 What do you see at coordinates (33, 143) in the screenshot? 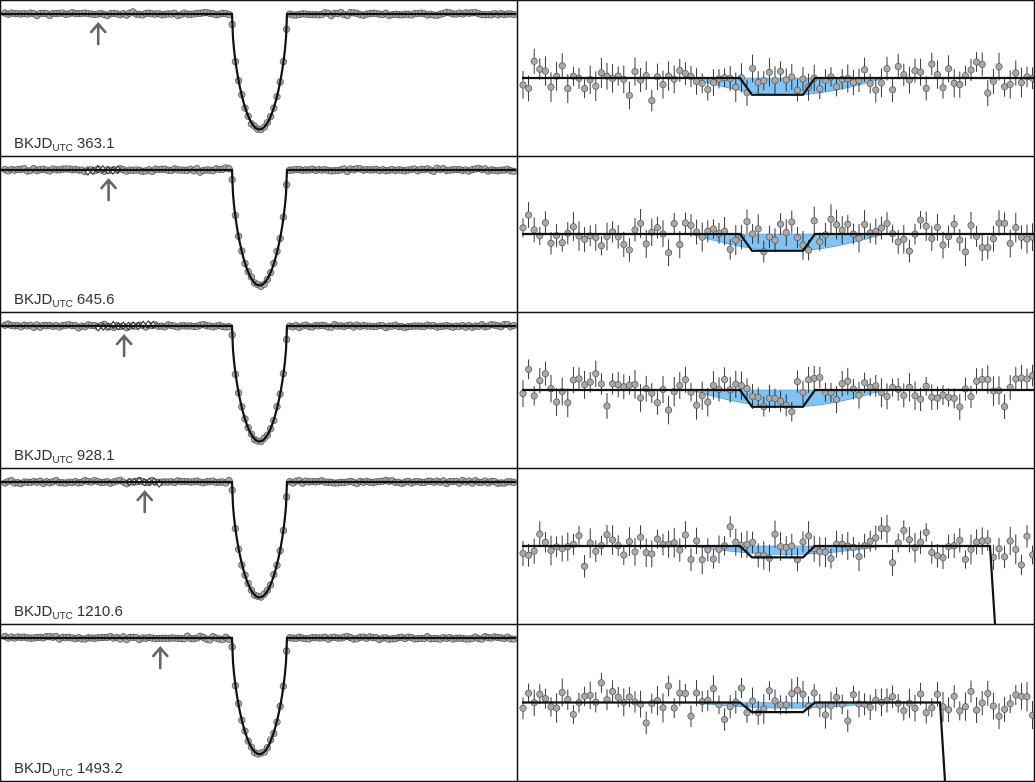
I see `label-main: BKJD` at bounding box center [33, 143].